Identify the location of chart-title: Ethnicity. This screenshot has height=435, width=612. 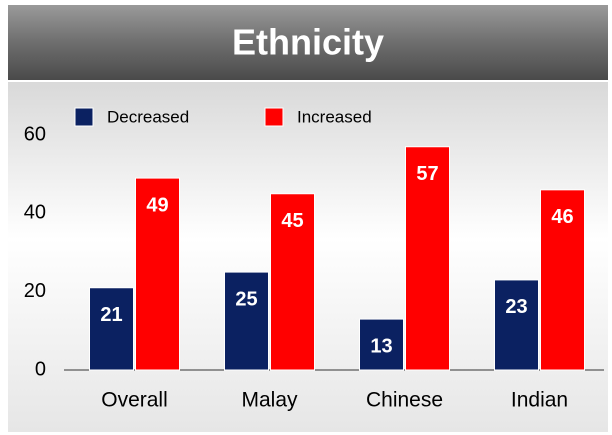
(308, 42).